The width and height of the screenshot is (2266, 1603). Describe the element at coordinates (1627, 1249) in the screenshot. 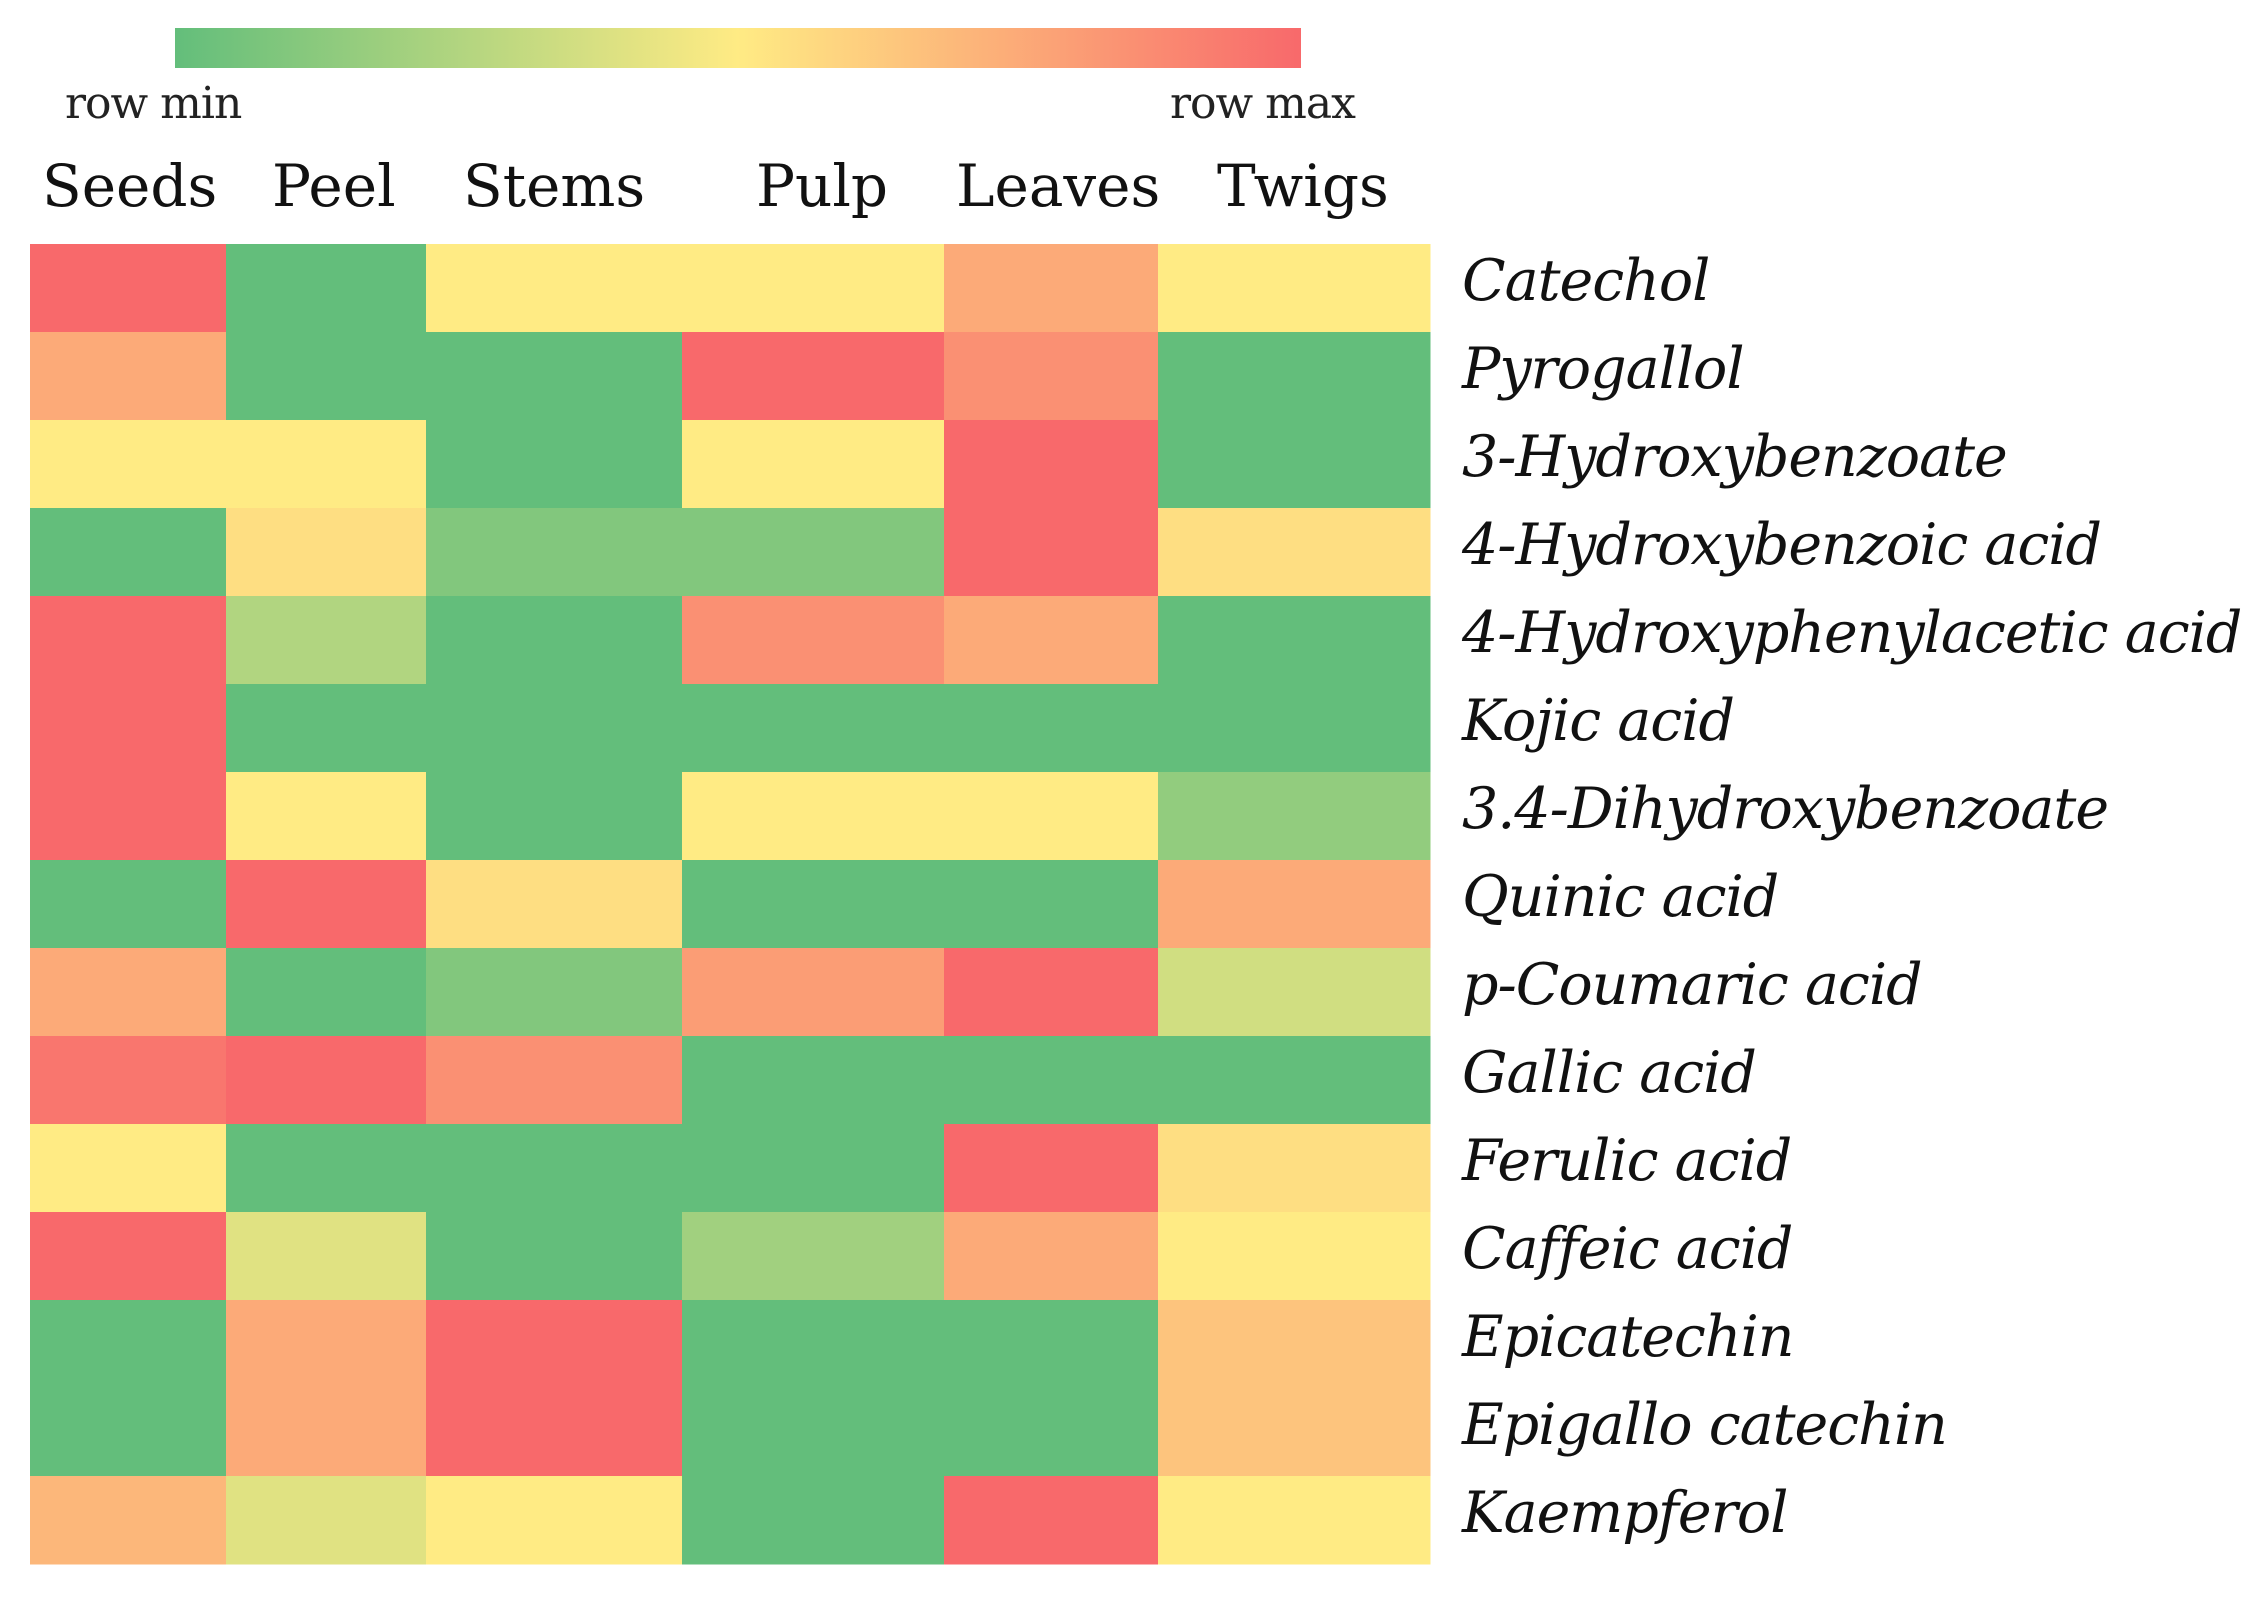

I see `row-label: Caffeic acid` at that location.